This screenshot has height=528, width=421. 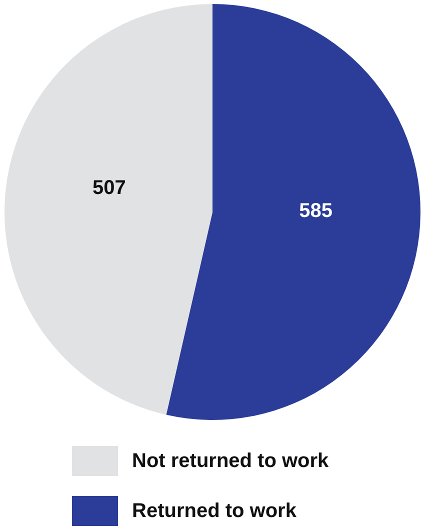 I want to click on legend-label: Returned to work, so click(x=214, y=511).